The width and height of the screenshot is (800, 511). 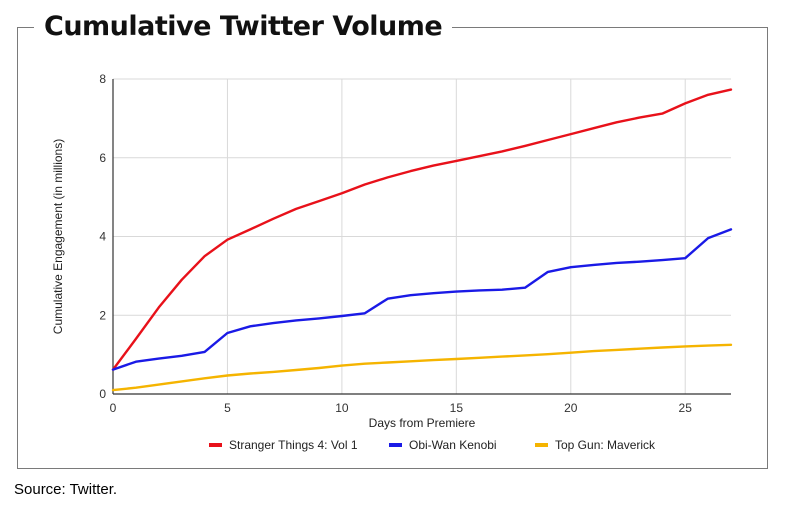 I want to click on x-tick-label: 10, so click(x=342, y=408).